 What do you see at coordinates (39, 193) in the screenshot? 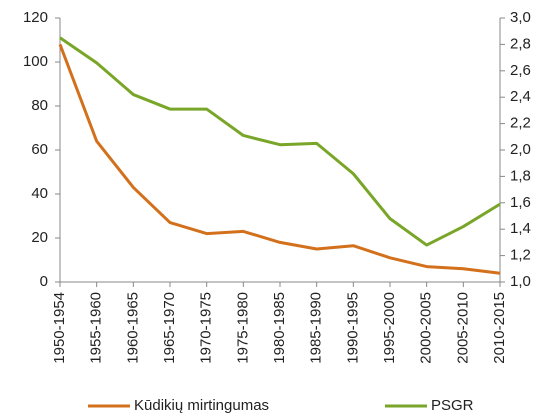
I see `y-tick-label: 40` at bounding box center [39, 193].